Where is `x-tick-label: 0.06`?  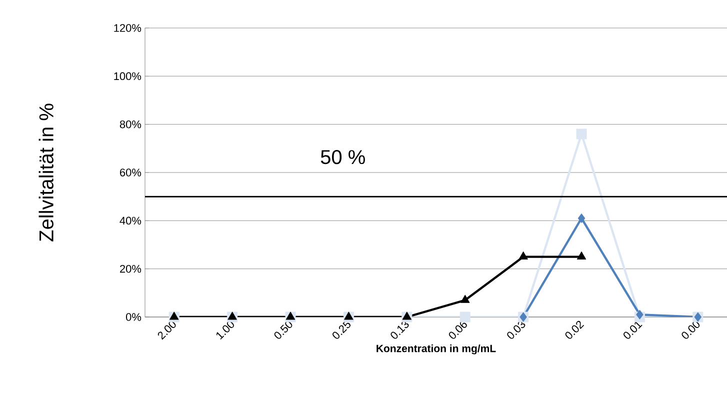 x-tick-label: 0.06 is located at coordinates (457, 329).